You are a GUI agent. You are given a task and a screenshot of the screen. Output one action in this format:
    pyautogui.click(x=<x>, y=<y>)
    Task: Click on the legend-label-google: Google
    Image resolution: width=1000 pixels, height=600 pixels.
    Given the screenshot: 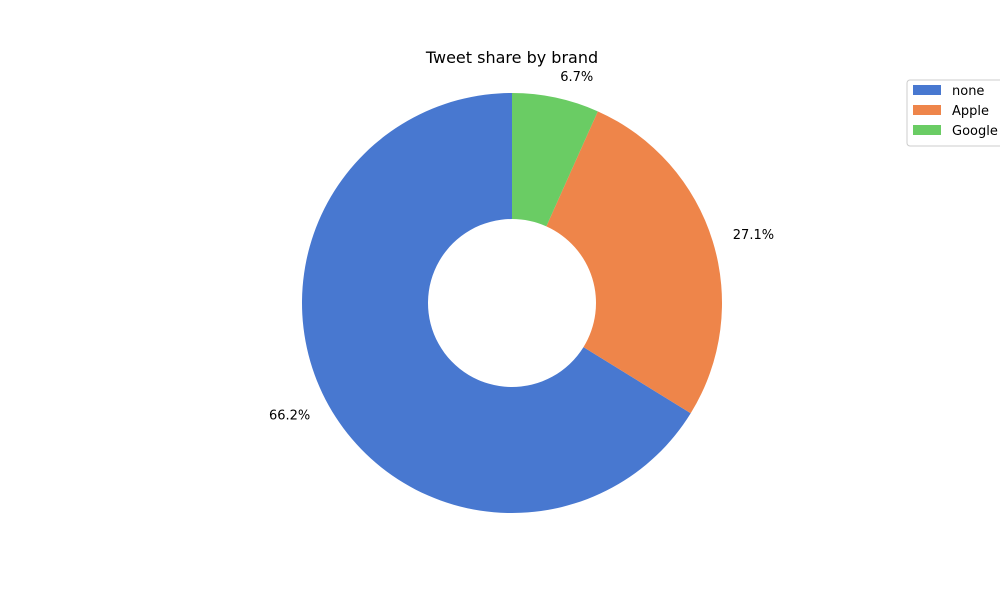 What is the action you would take?
    pyautogui.click(x=975, y=131)
    